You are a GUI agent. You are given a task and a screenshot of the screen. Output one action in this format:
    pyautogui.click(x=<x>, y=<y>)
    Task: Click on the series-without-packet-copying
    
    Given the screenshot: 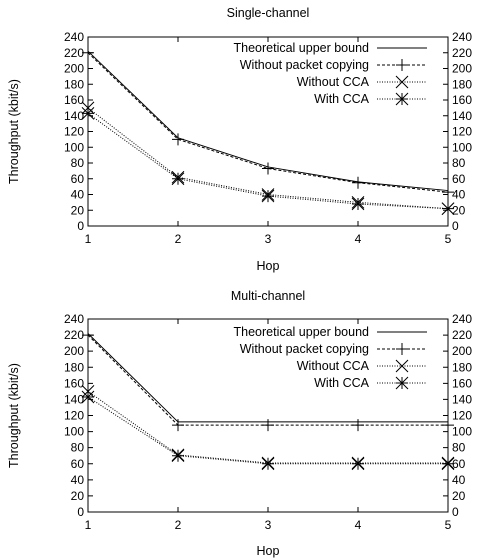 What is the action you would take?
    pyautogui.click(x=268, y=380)
    